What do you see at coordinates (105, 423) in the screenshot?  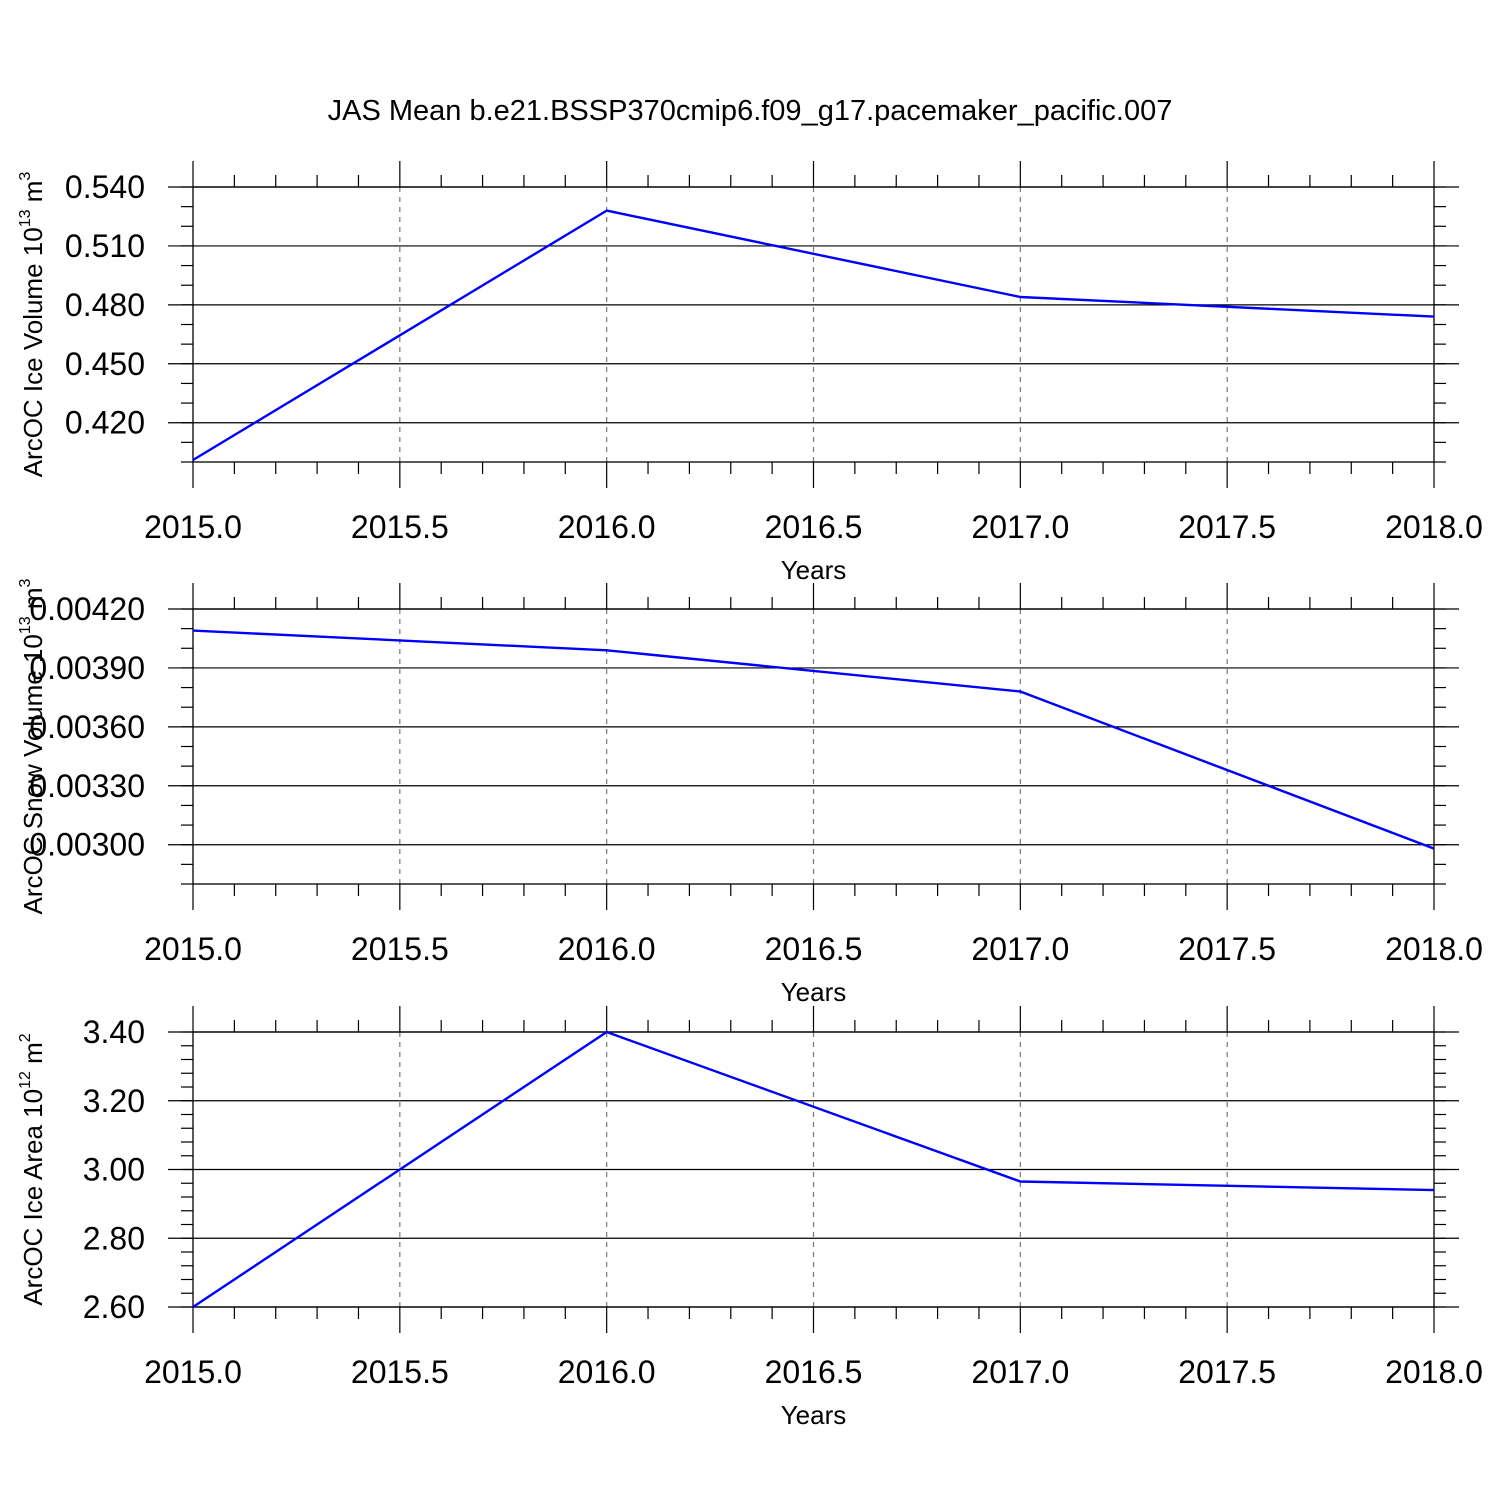 I see `y-tick-label: 0.420` at bounding box center [105, 423].